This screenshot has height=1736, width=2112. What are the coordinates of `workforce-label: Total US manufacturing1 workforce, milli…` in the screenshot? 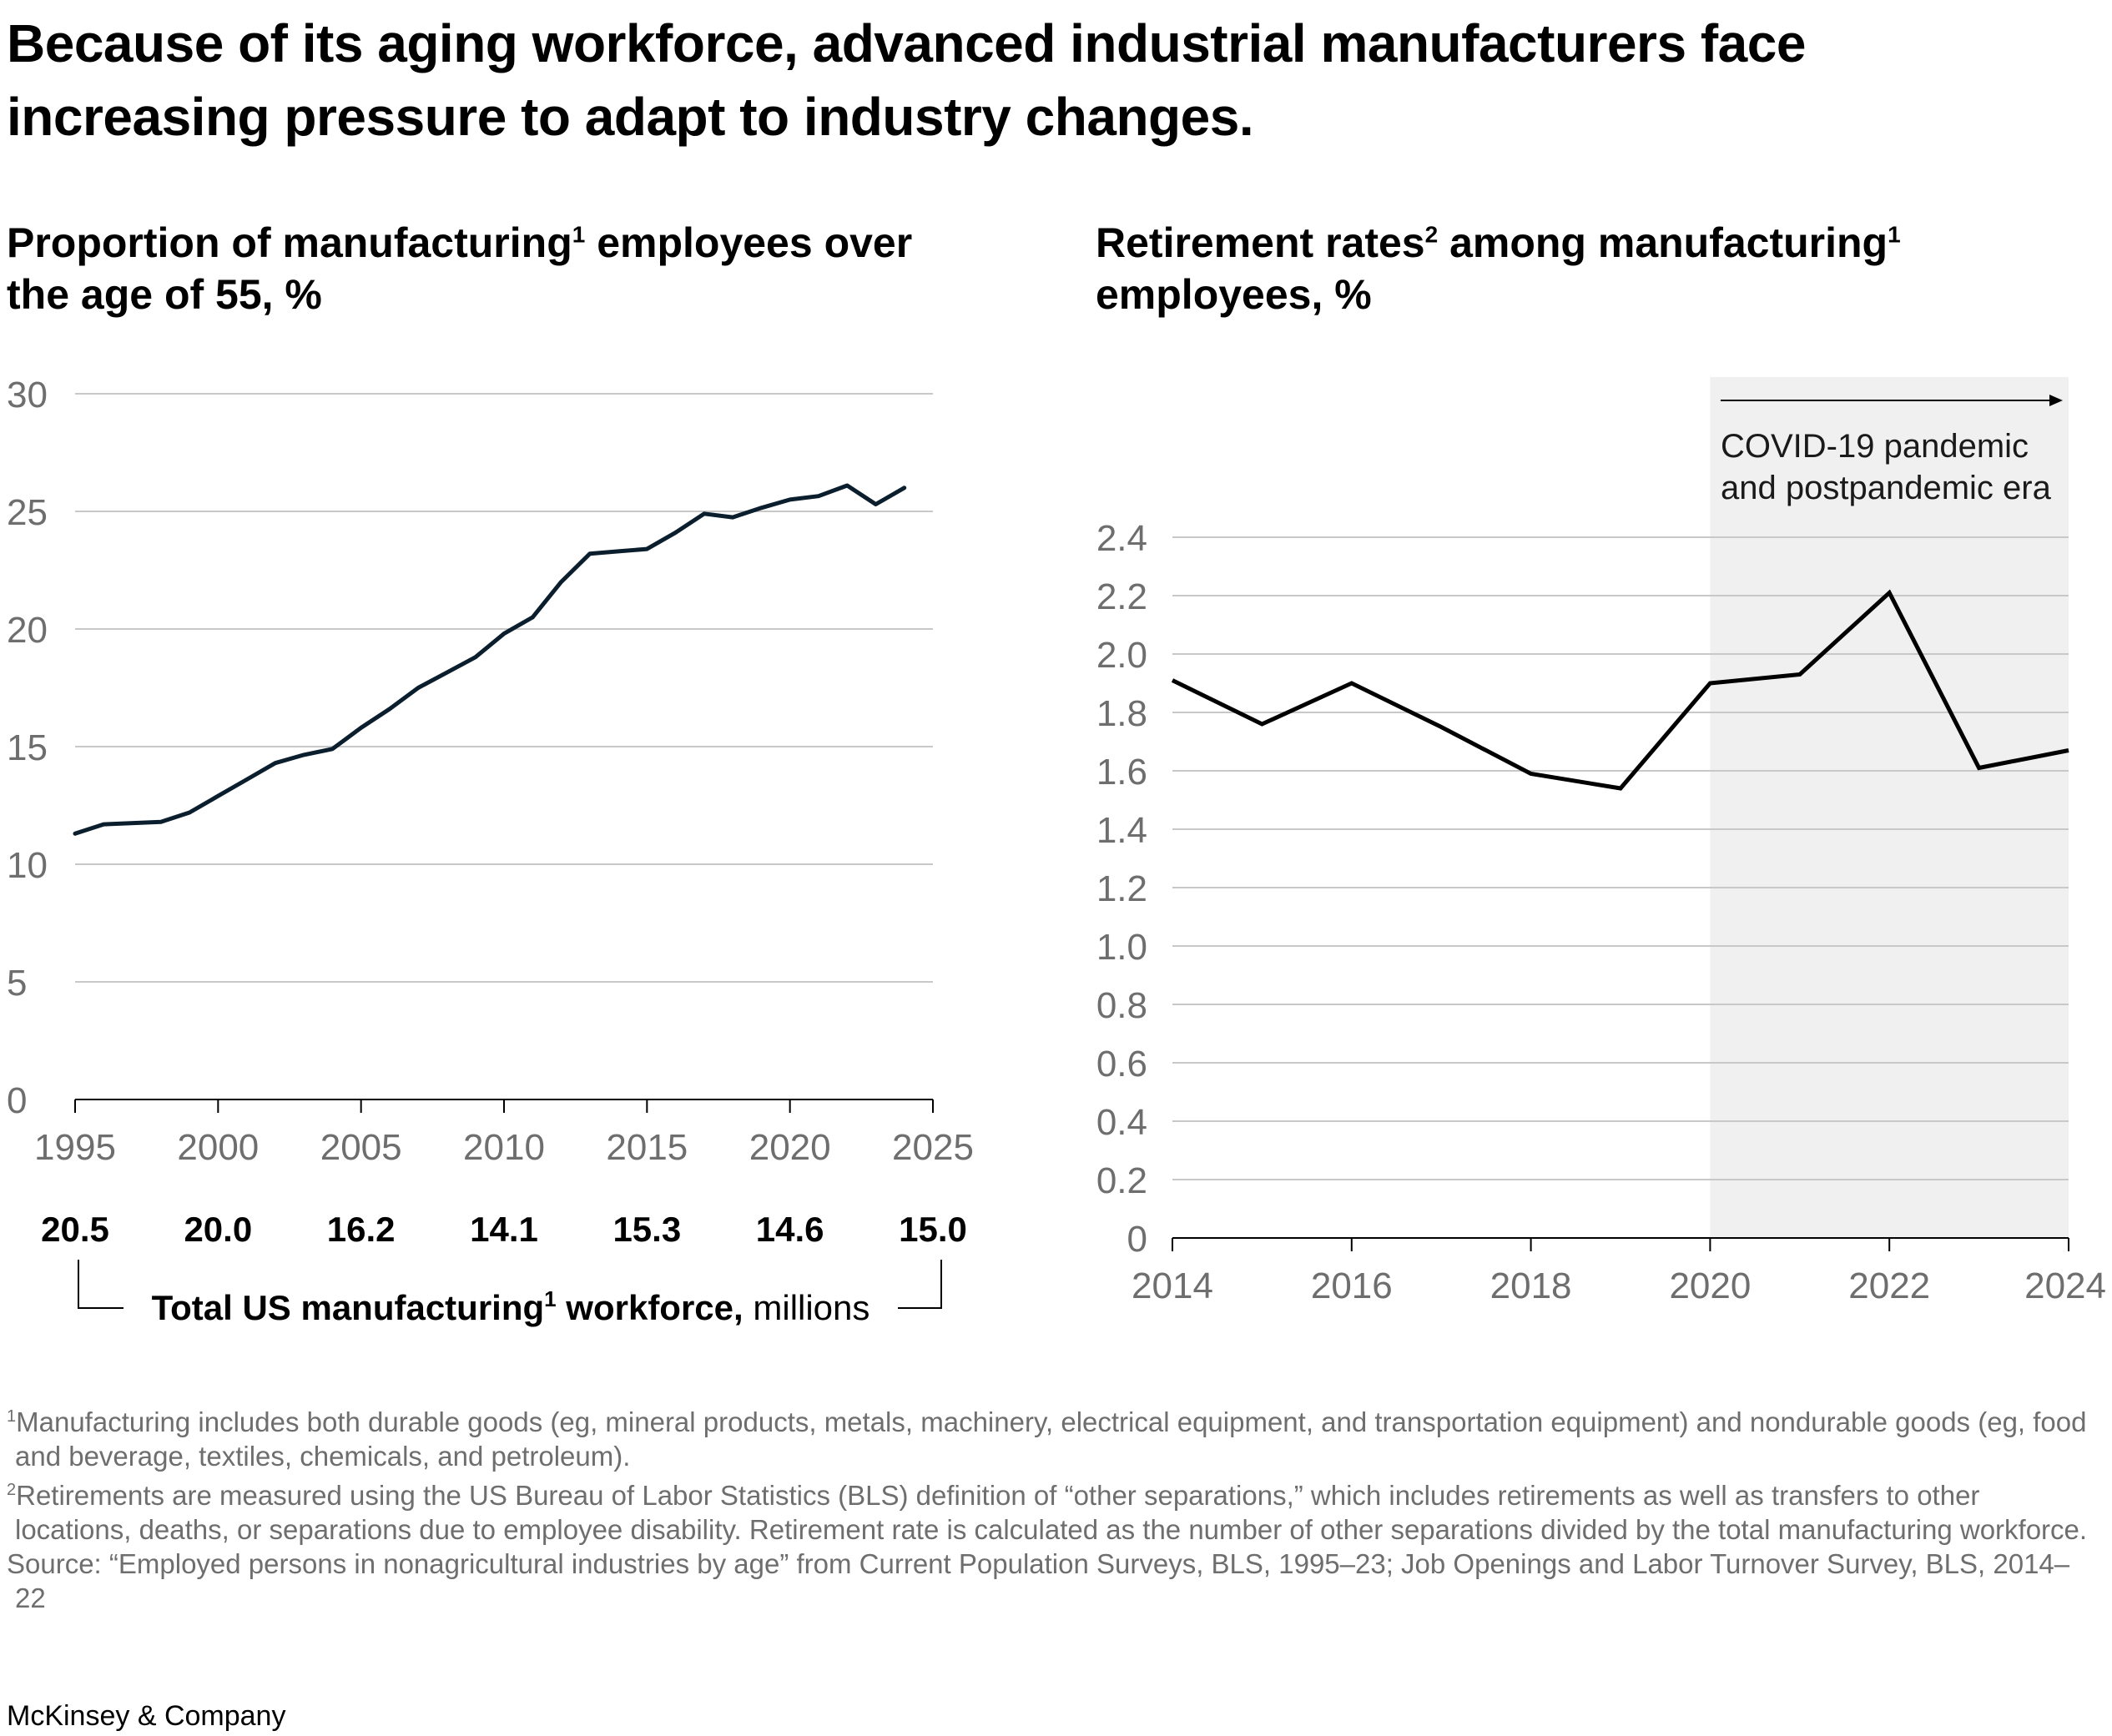 It's located at (511, 1306).